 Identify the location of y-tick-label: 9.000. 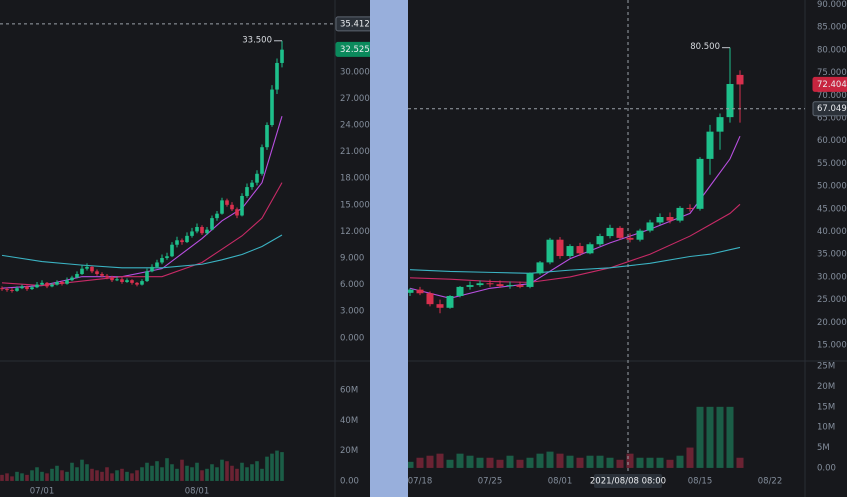
(352, 259).